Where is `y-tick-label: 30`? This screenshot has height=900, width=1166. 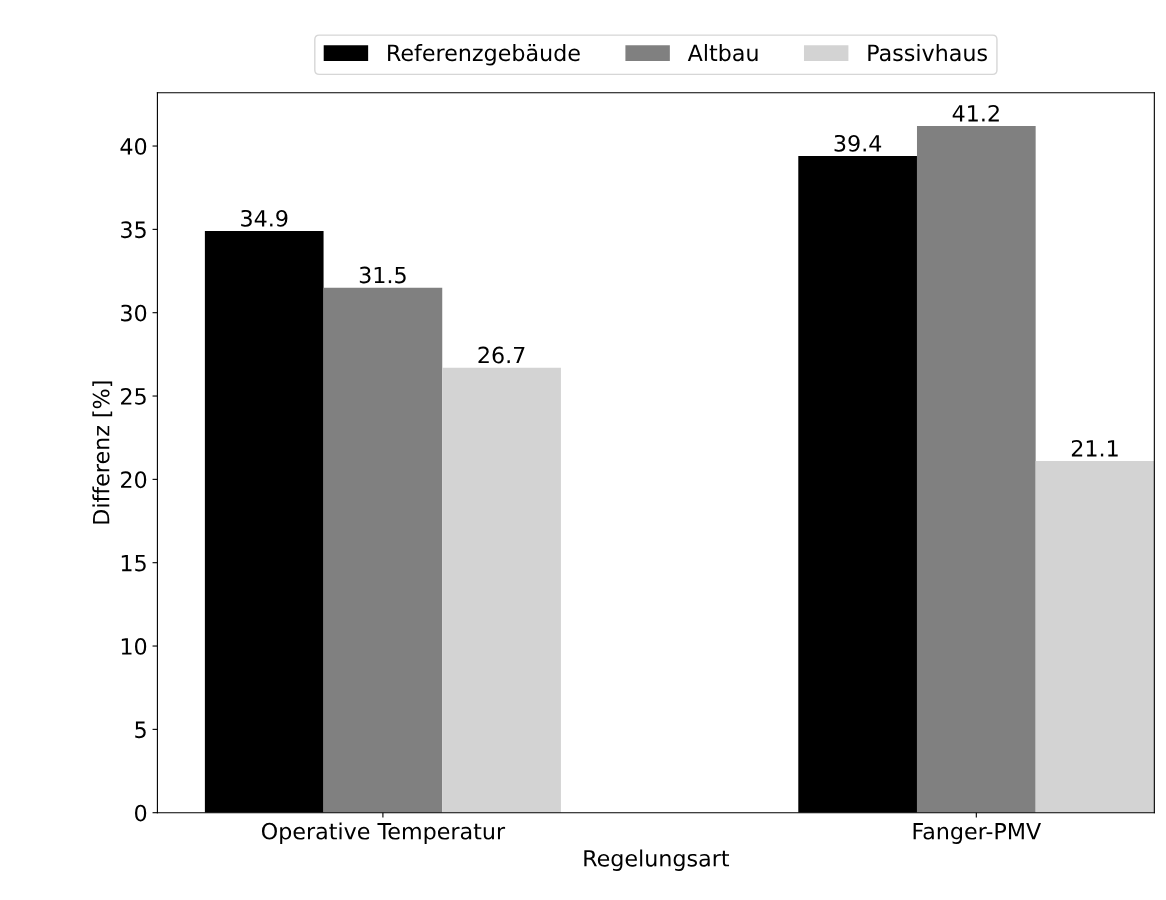
y-tick-label: 30 is located at coordinates (134, 313).